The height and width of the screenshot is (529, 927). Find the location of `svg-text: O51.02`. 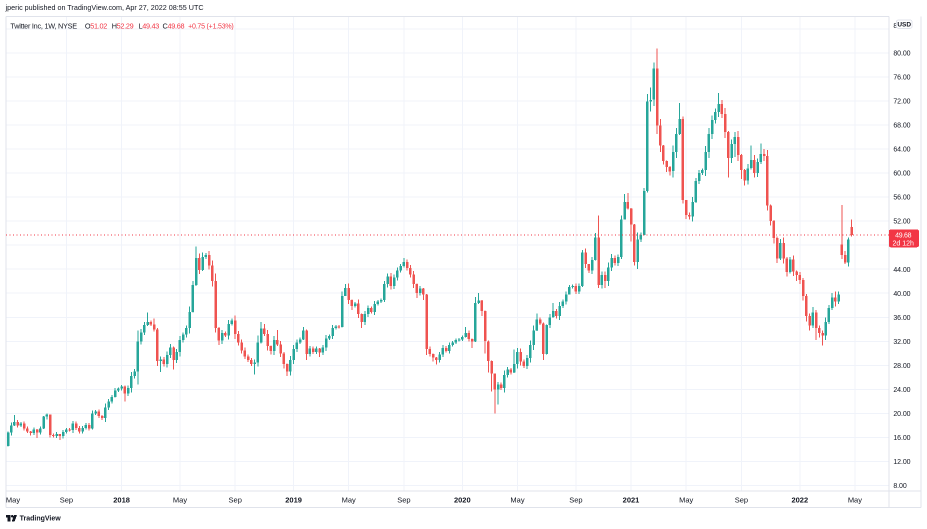

svg-text: O51.02 is located at coordinates (96, 26).